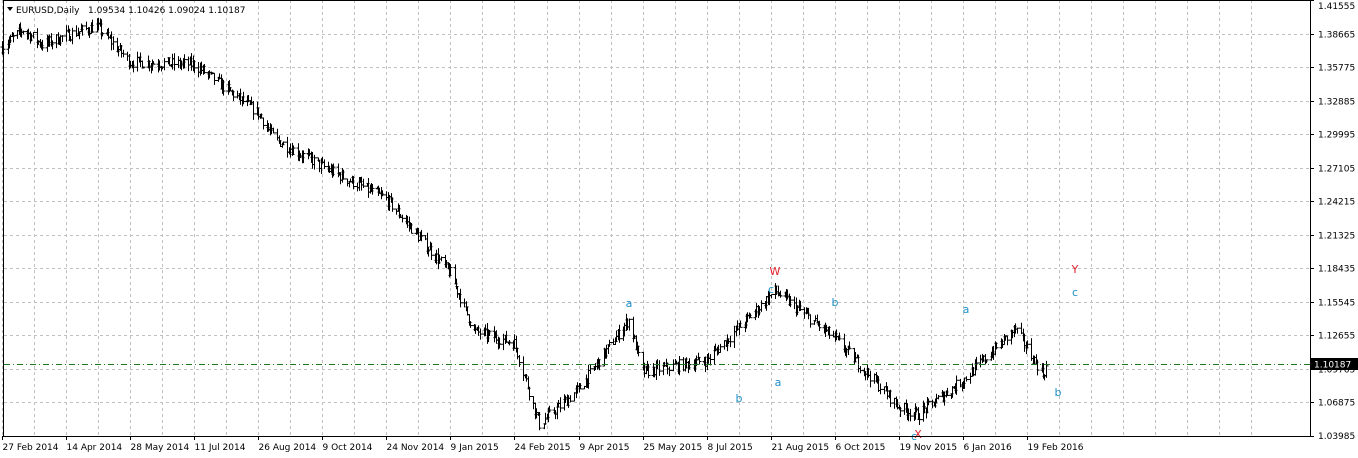 The image size is (1358, 458). What do you see at coordinates (1336, 203) in the screenshot?
I see `y-tick-label: 1.24215` at bounding box center [1336, 203].